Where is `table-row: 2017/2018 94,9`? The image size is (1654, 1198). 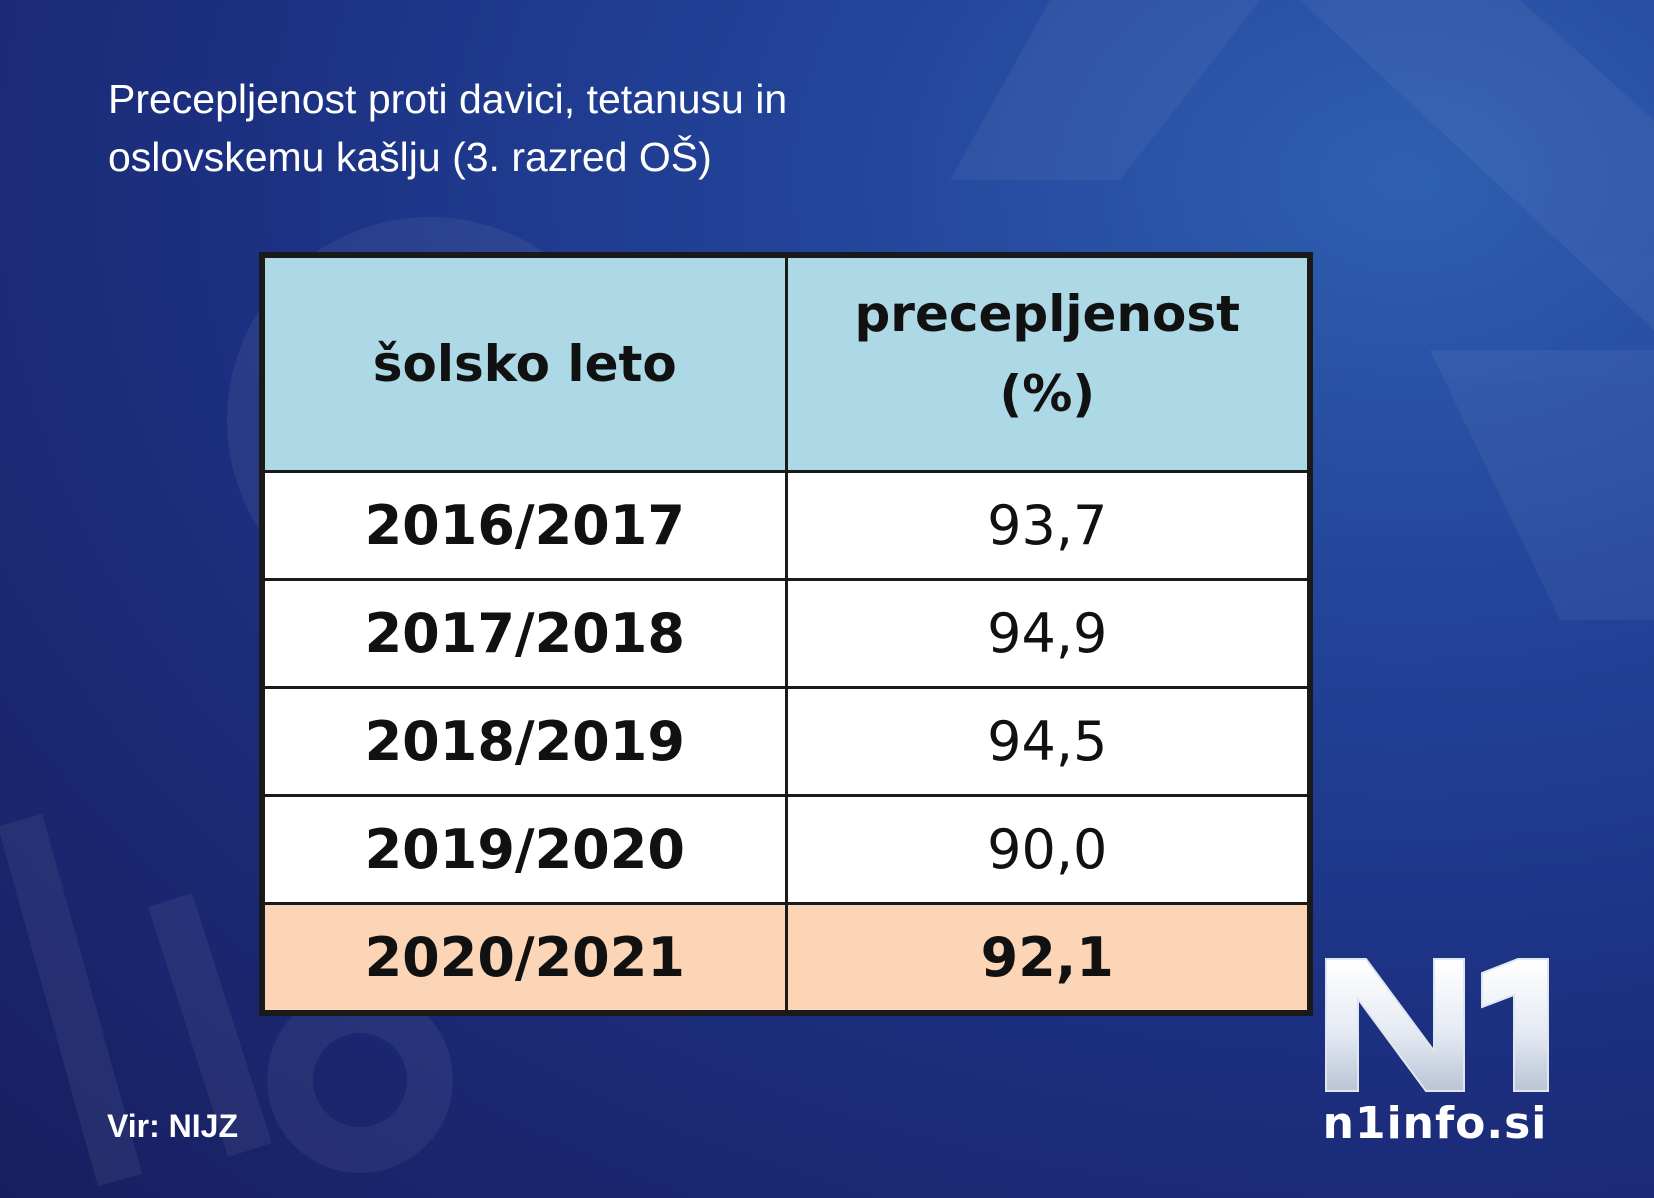 table-row: 2017/2018 94,9 is located at coordinates (786, 633).